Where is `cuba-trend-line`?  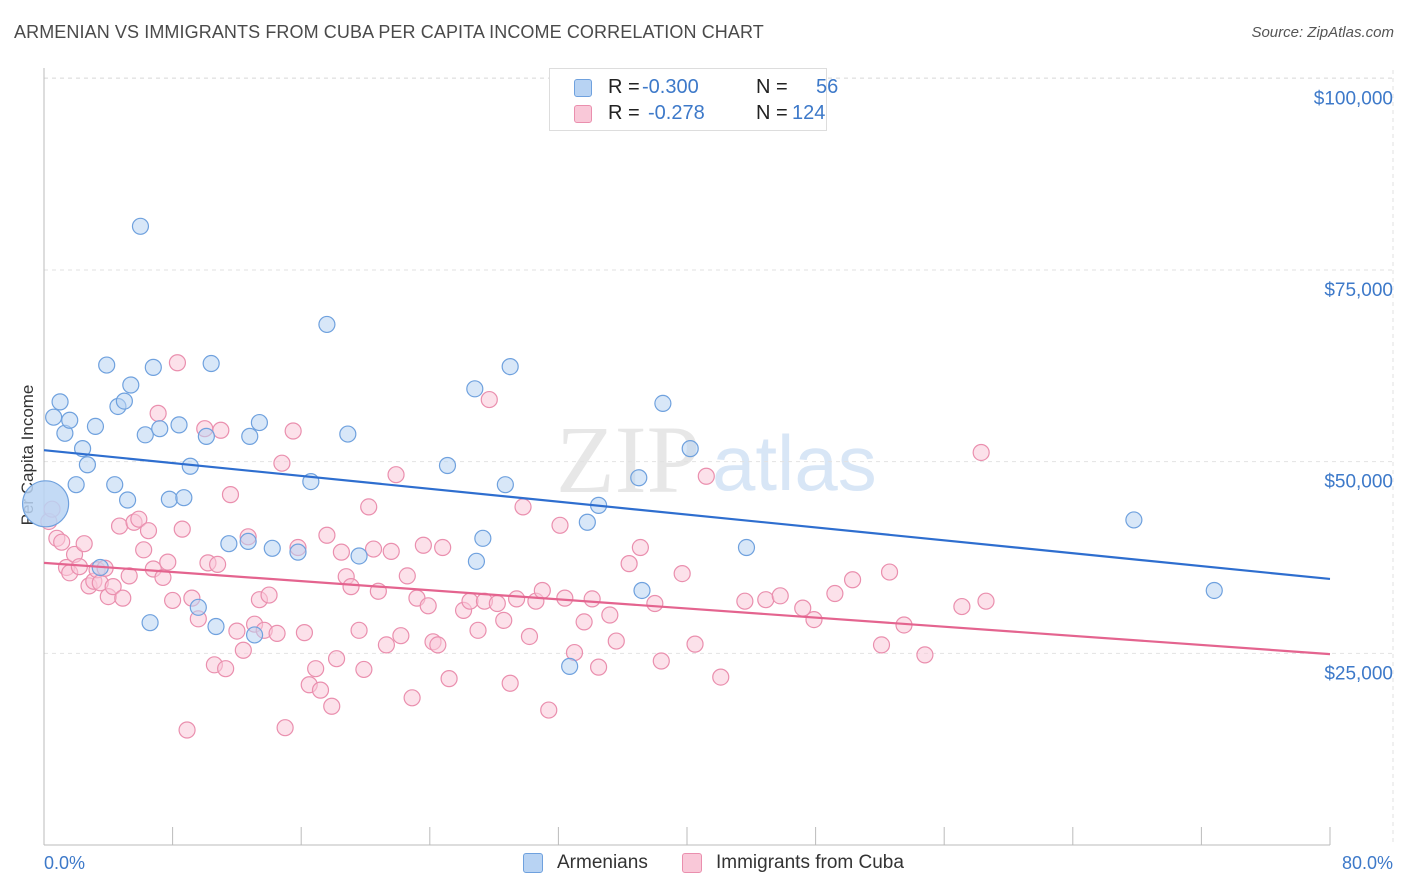 cuba-trend-line is located at coordinates (687, 608).